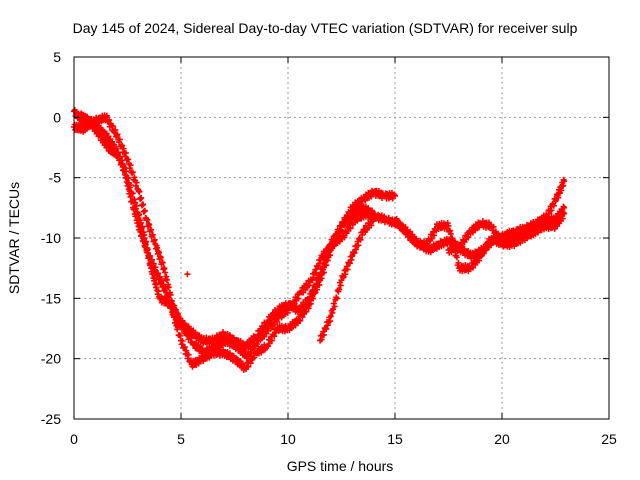  What do you see at coordinates (57, 57) in the screenshot?
I see `y-tick-label: 5` at bounding box center [57, 57].